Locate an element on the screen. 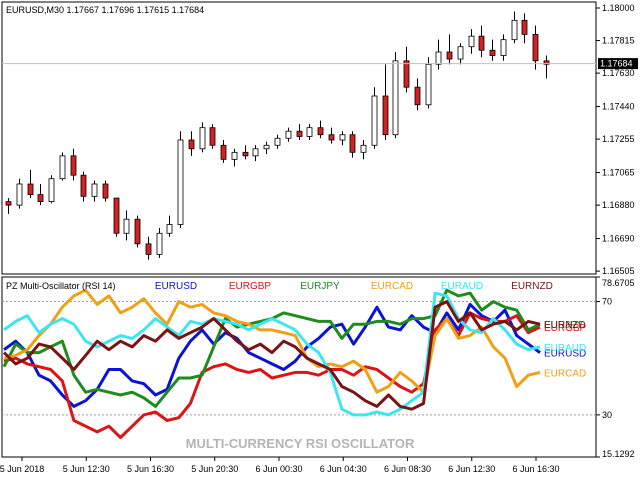 Image resolution: width=640 pixels, height=480 pixels. price-tick-label: 1.17255 is located at coordinates (618, 139).